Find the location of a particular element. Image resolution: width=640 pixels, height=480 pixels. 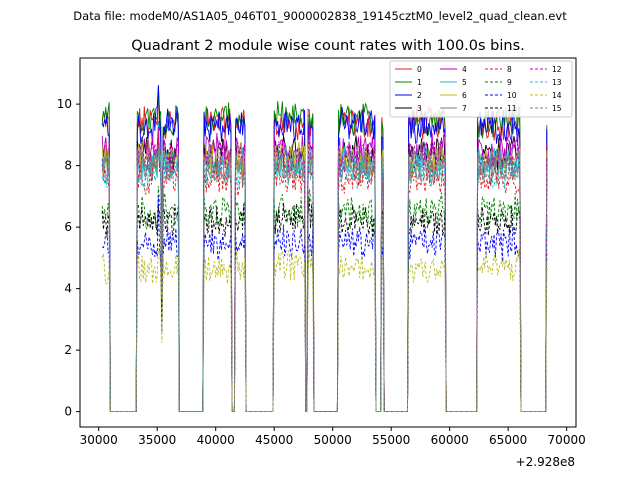

x-tick-label: 45000 is located at coordinates (274, 440).